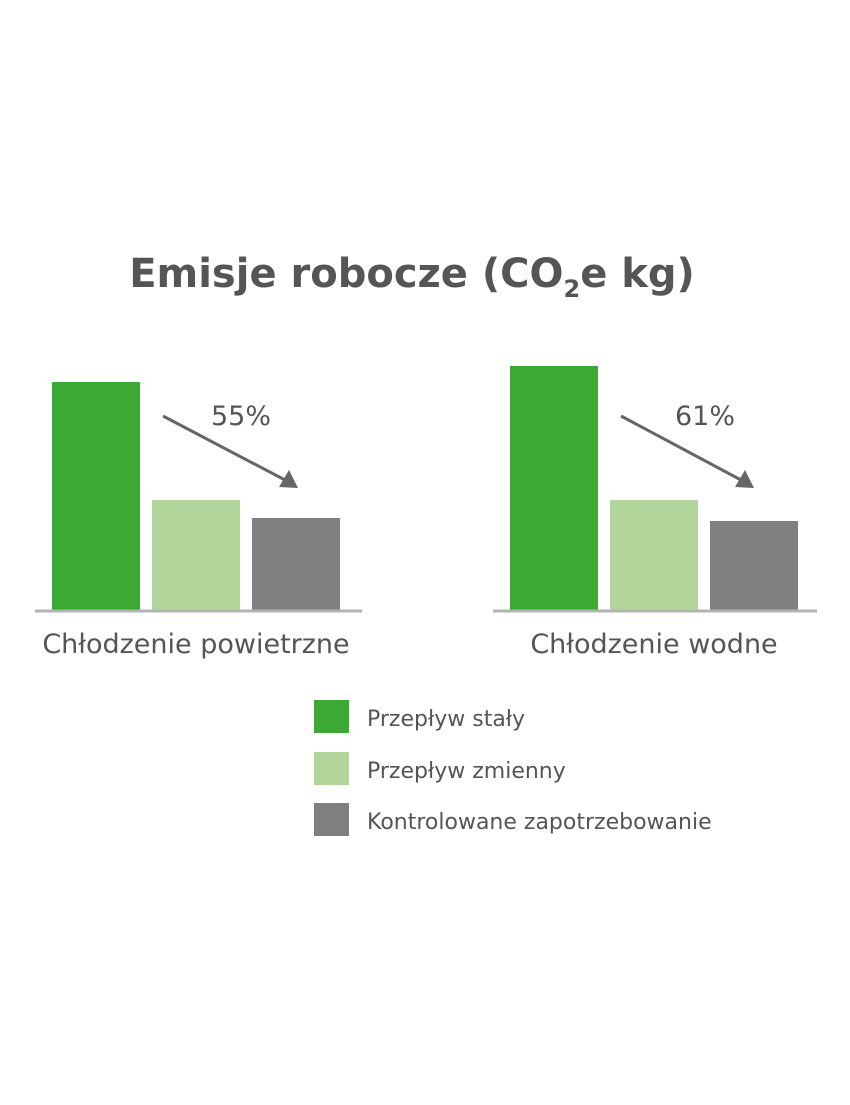  I want to click on annotation-right: 61%, so click(705, 416).